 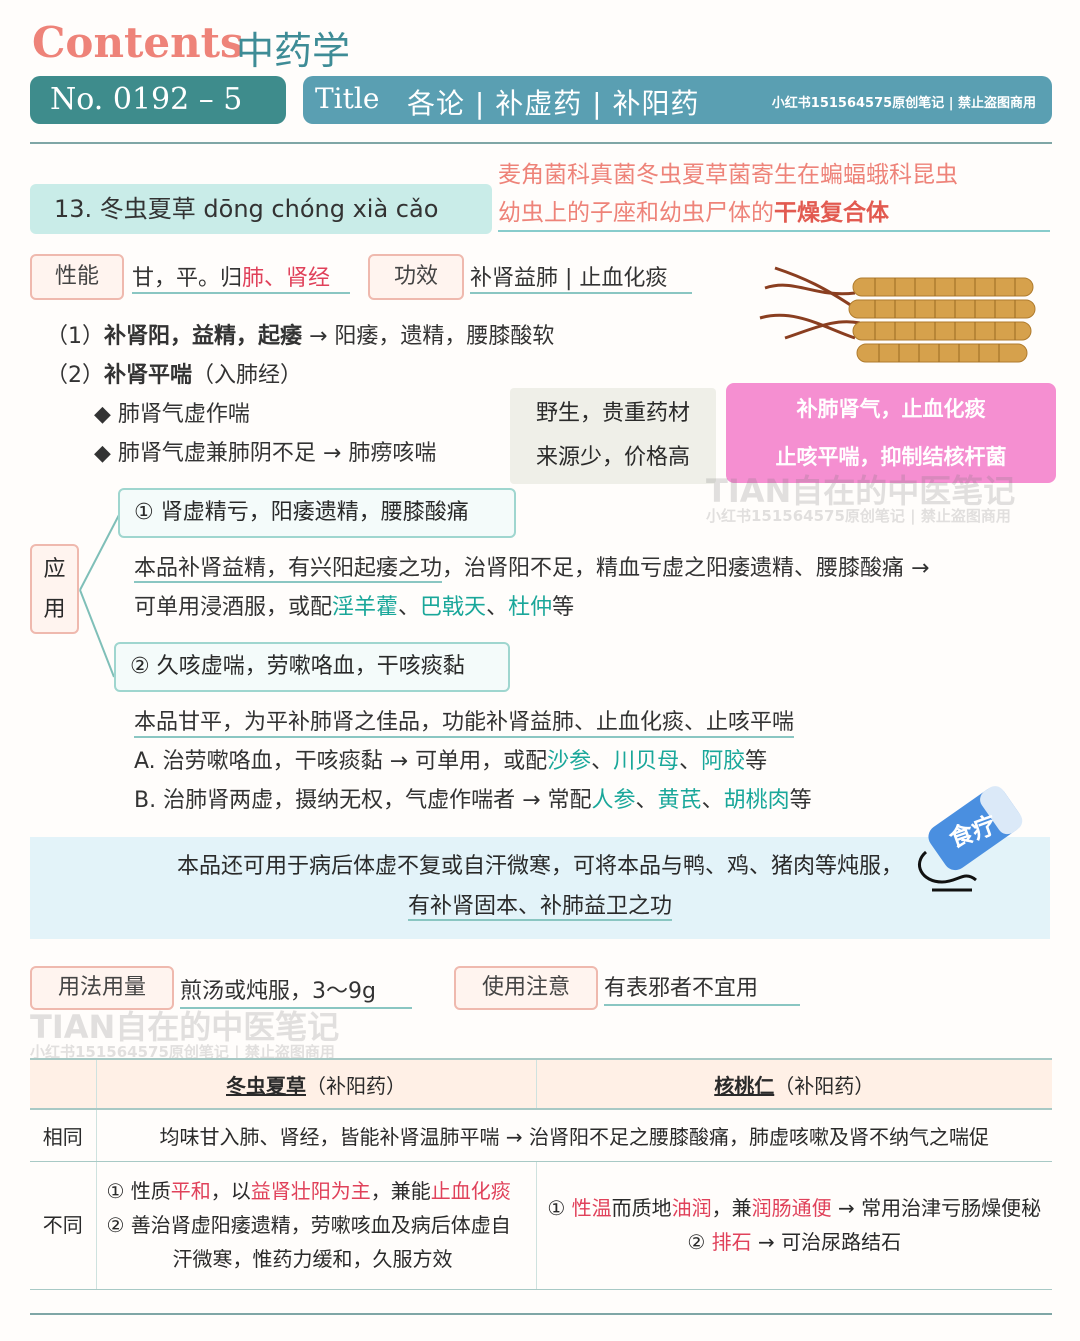 I want to click on watermark-credit-2: 小红书151564575原创笔记 | 禁止盗图商用, so click(x=182, y=1052).